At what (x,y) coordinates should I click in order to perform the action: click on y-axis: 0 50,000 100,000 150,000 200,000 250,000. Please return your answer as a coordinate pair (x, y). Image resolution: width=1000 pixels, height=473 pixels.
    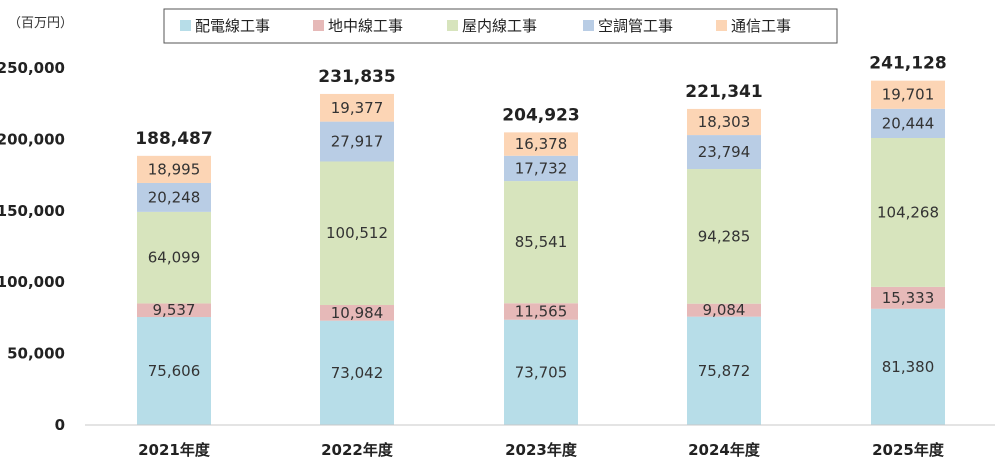
    Looking at the image, I should click on (32, 246).